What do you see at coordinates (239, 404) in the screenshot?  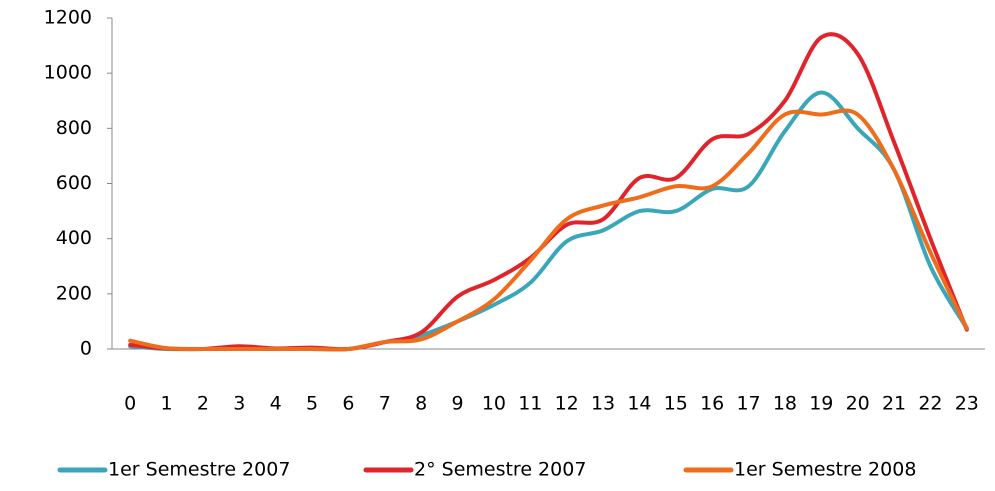 I see `x-tick-label: 3` at bounding box center [239, 404].